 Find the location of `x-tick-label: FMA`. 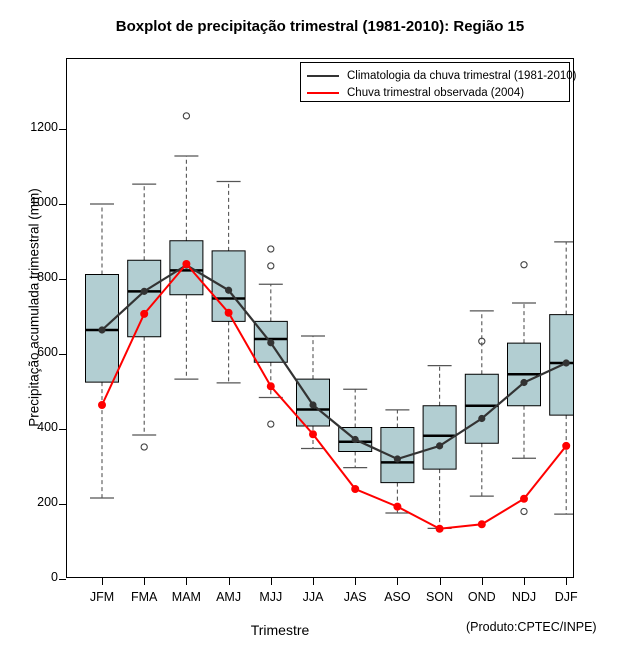

x-tick-label: FMA is located at coordinates (144, 597).